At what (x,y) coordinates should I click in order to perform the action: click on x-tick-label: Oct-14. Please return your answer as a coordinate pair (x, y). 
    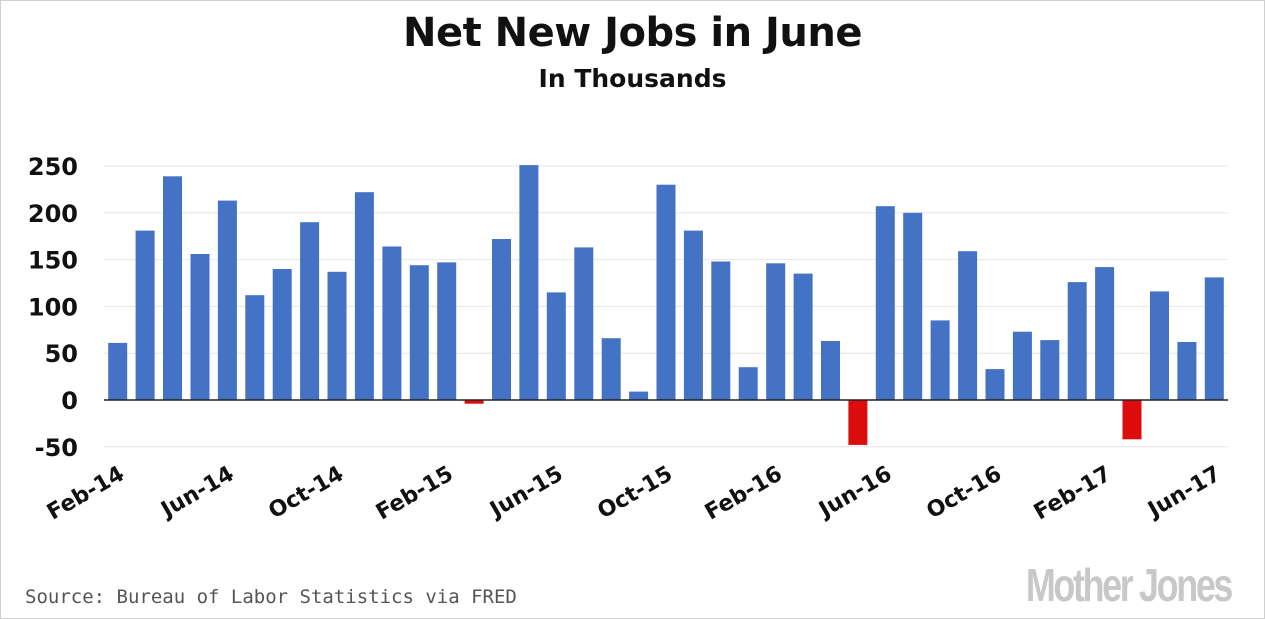
    Looking at the image, I should click on (306, 493).